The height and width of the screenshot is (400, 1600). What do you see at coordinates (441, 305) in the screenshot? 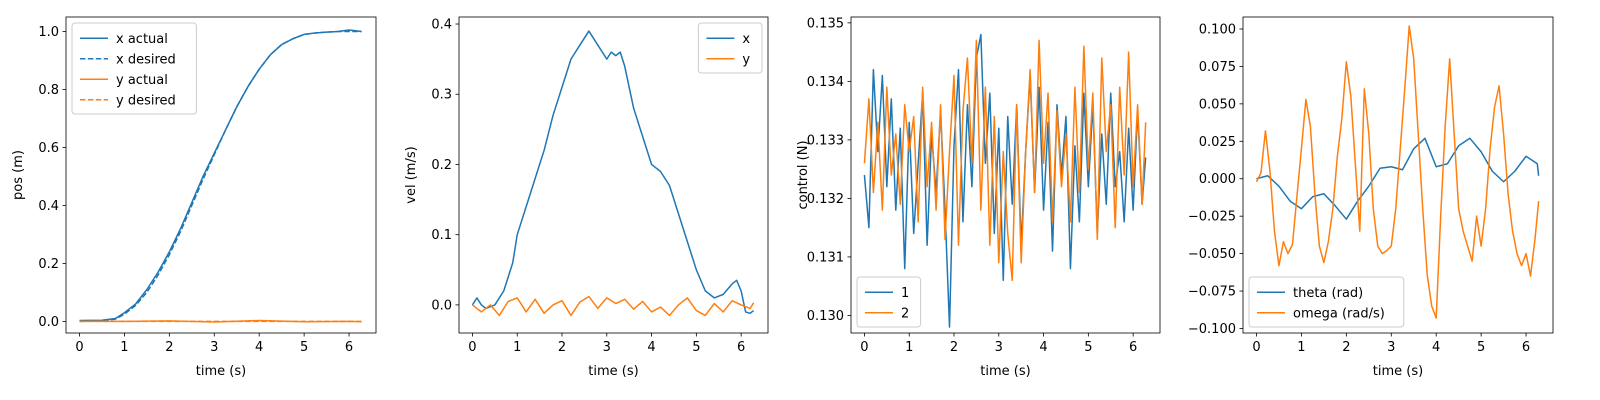
I see `chart-2-y-tick-label: 0.0` at bounding box center [441, 305].